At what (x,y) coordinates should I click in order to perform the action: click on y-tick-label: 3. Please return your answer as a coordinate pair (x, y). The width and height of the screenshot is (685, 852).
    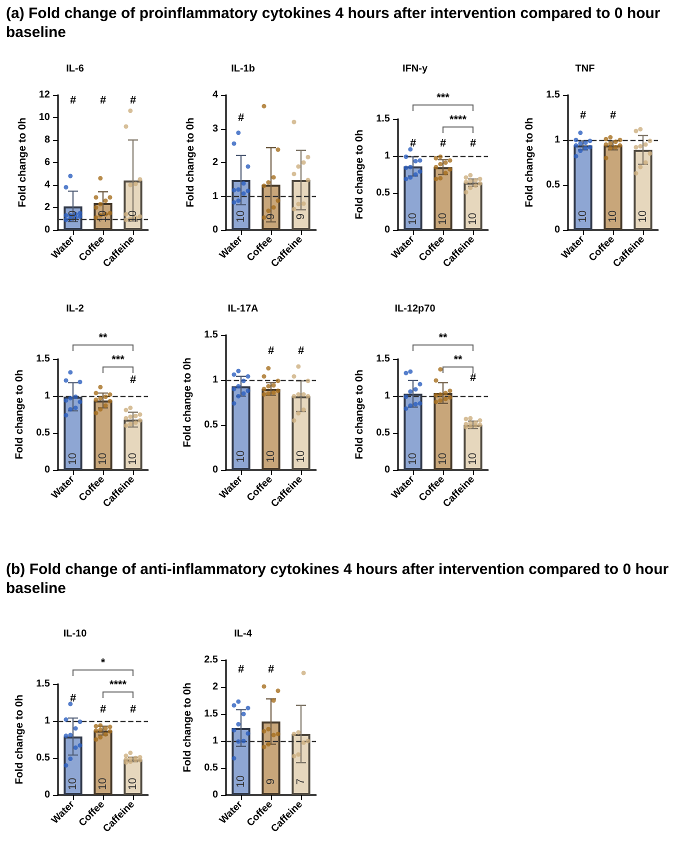
    Looking at the image, I should click on (215, 128).